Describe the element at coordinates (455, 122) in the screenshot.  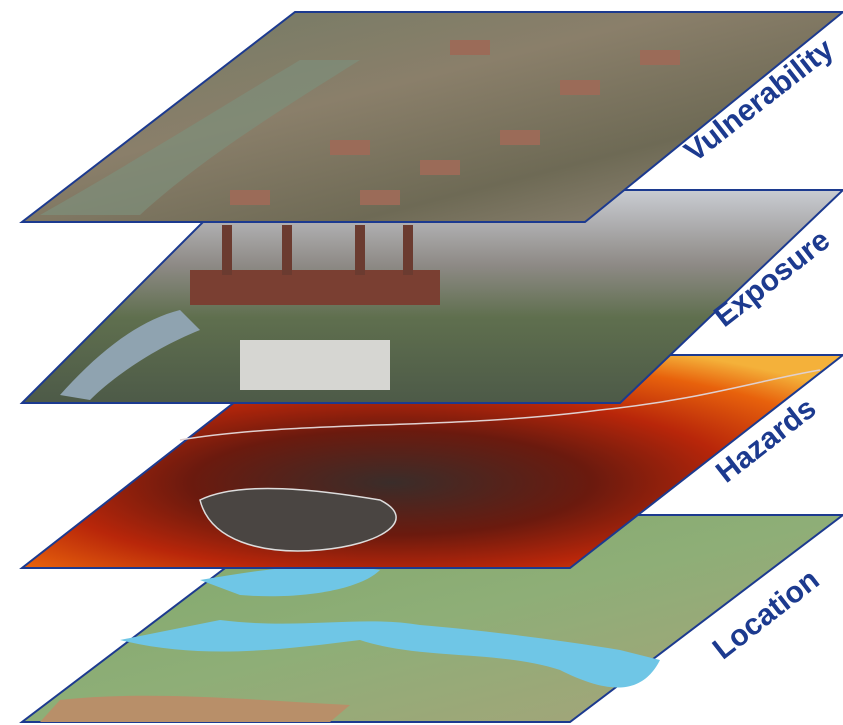
I see `houses` at that location.